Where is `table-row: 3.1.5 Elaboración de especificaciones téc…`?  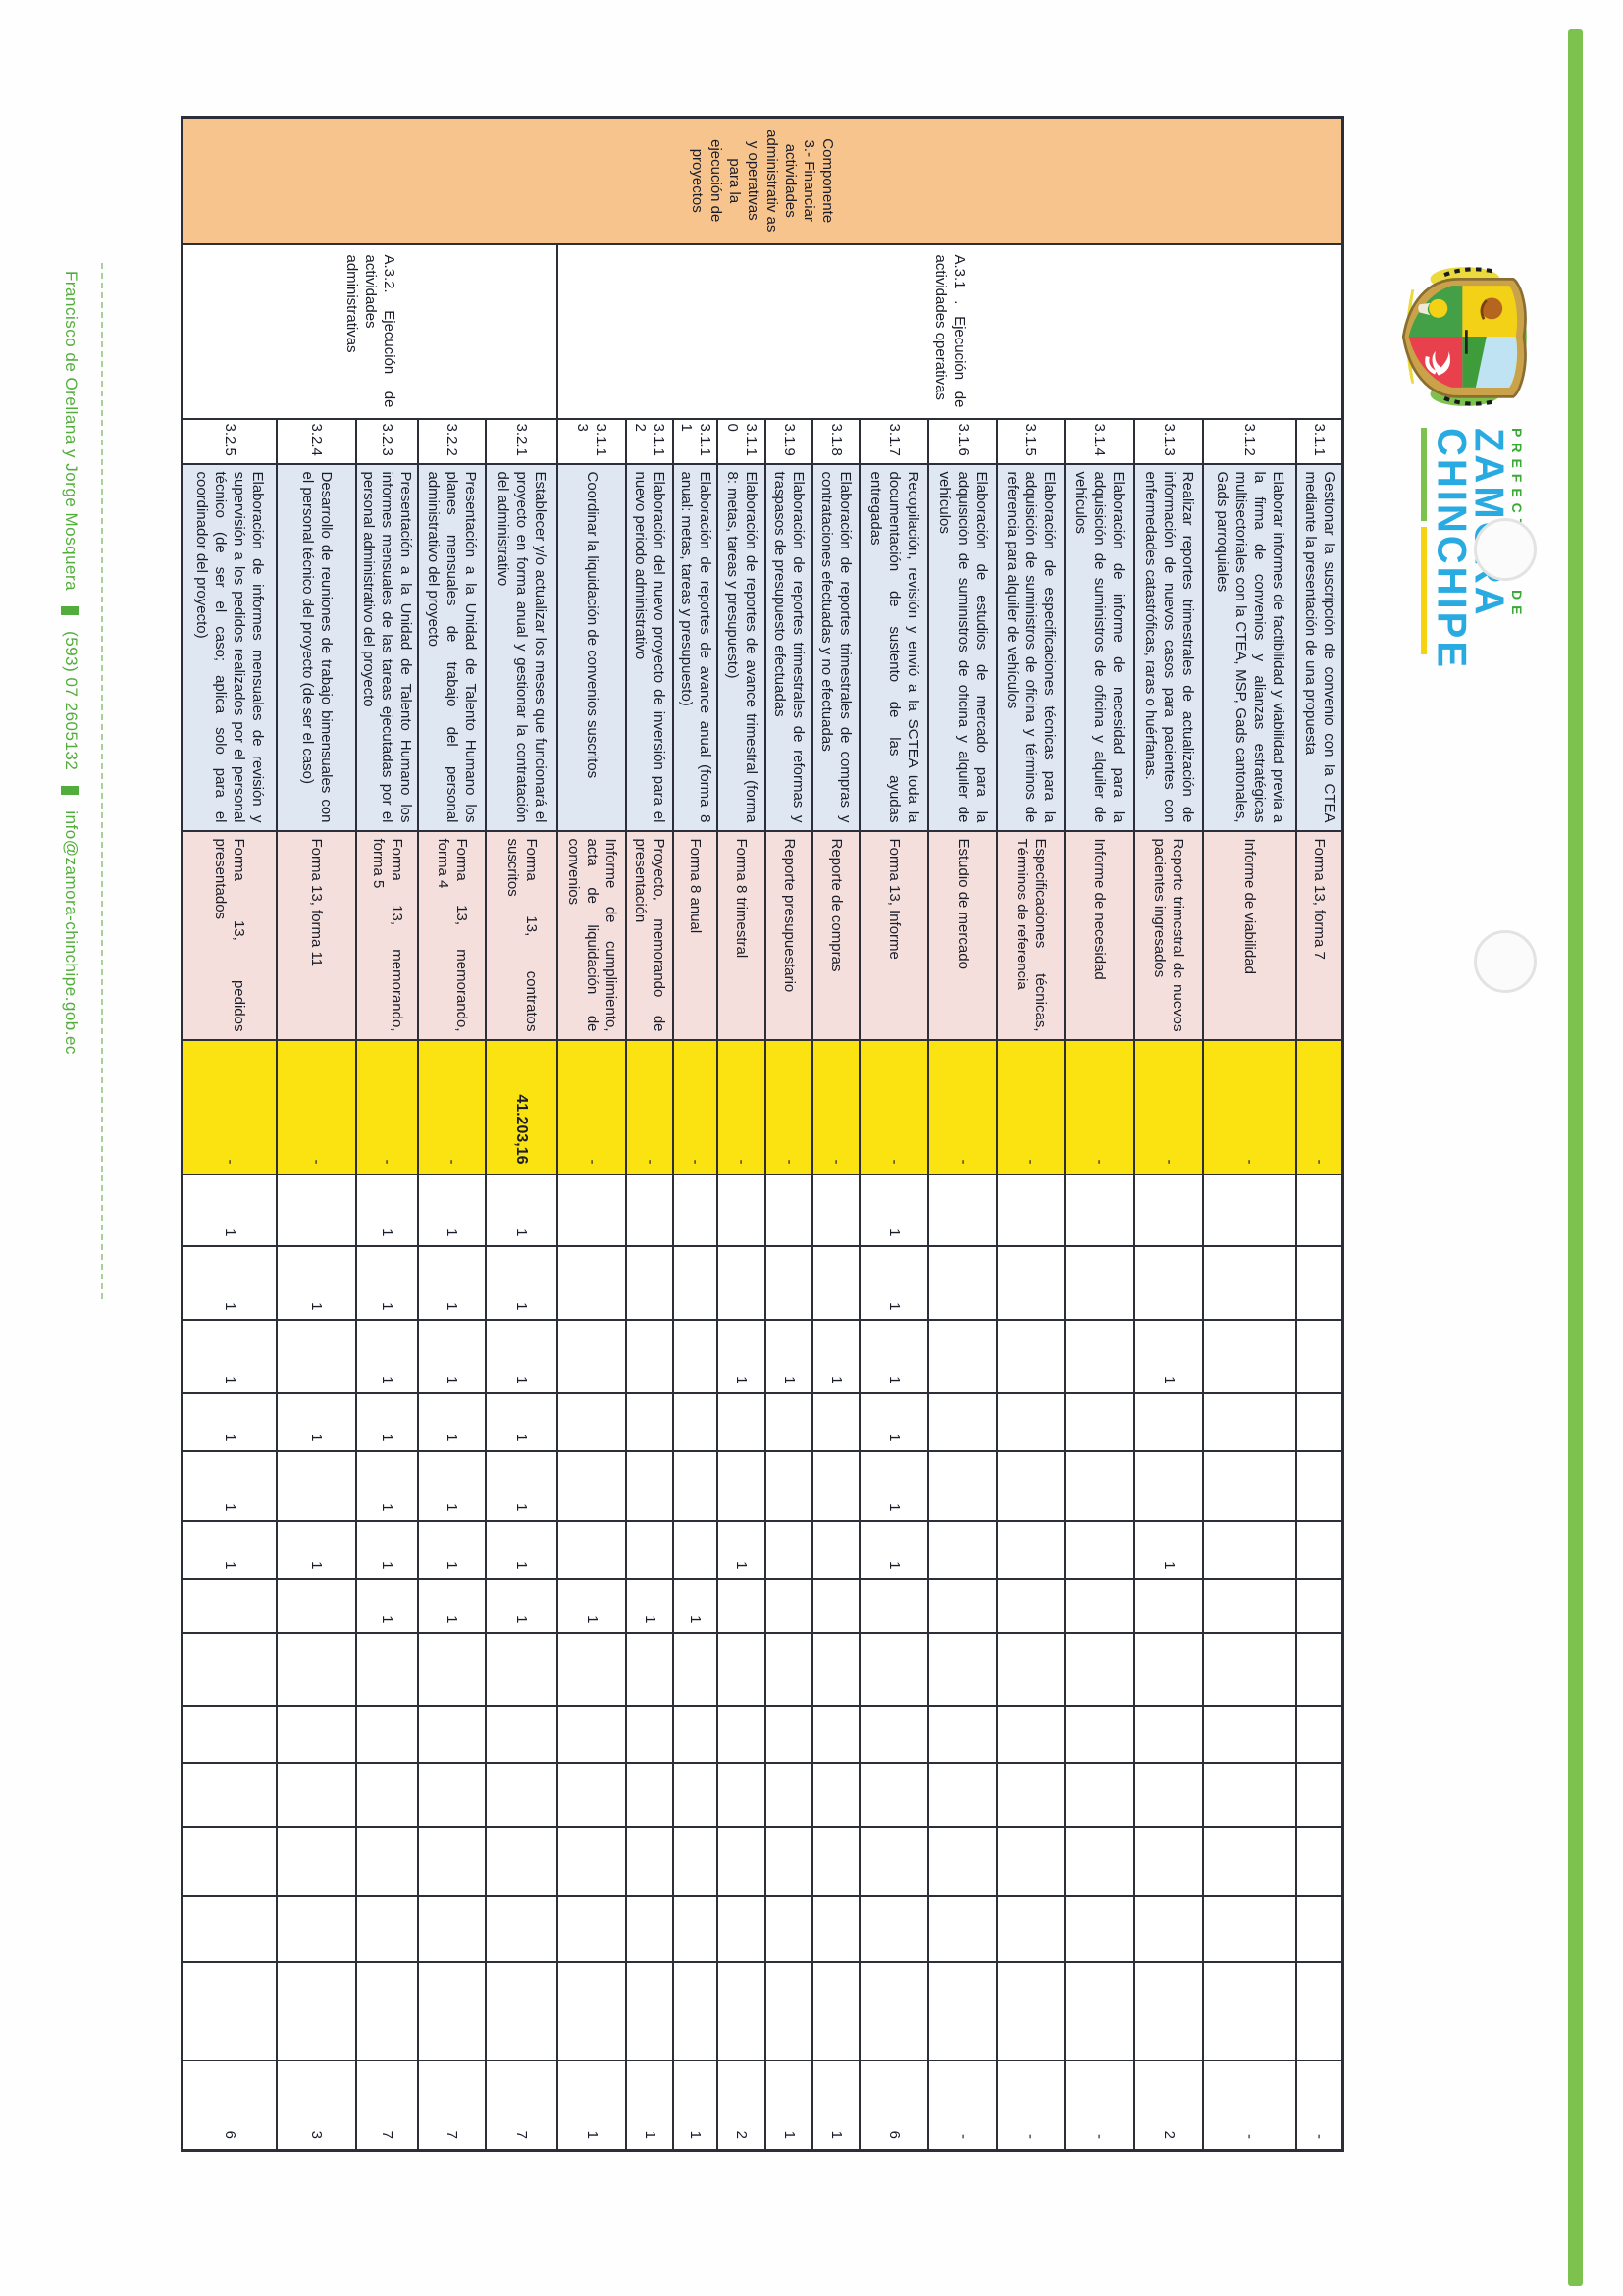 table-row: 3.1.5 Elaboración de especificaciones téc… is located at coordinates (1031, 1134).